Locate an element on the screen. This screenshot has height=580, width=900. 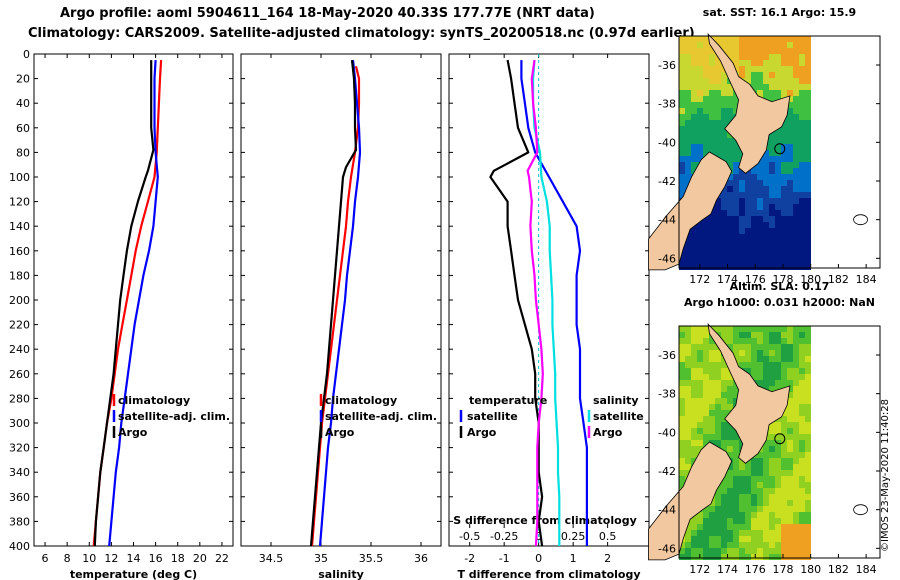
x2-tick-label: 0 is located at coordinates (538, 536).